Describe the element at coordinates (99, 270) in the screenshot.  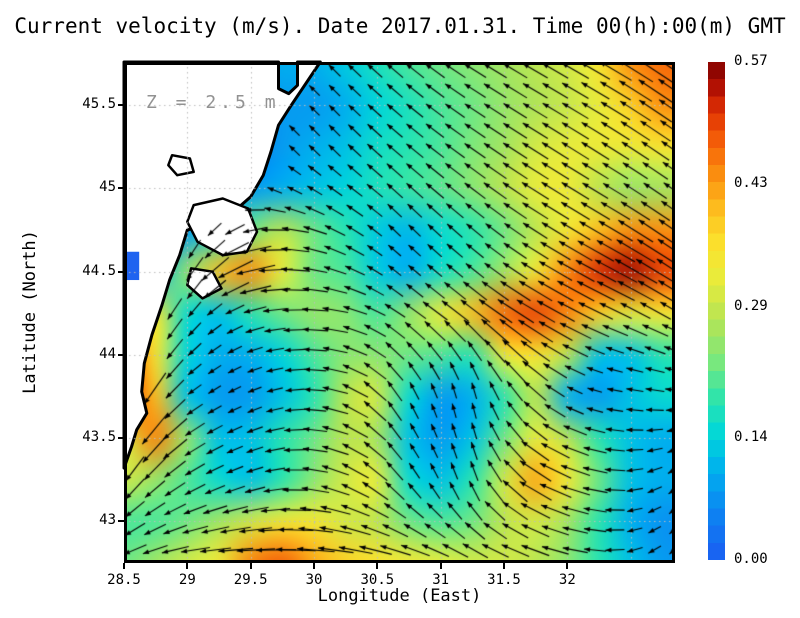
I see `y-tick-label: 44.5` at that location.